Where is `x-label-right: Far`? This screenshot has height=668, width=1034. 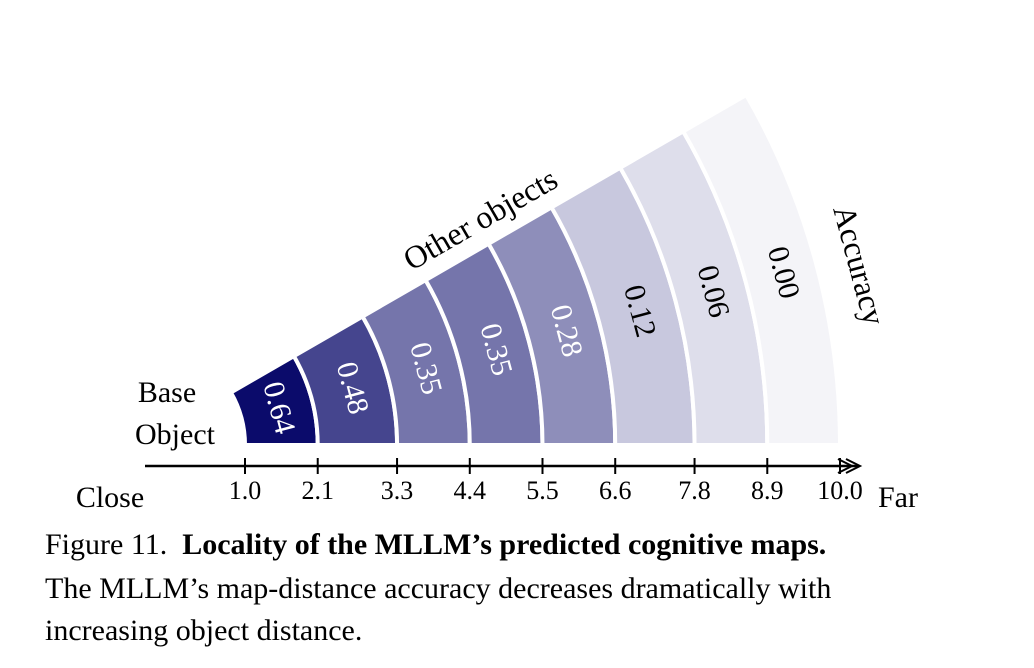
x-label-right: Far is located at coordinates (898, 497).